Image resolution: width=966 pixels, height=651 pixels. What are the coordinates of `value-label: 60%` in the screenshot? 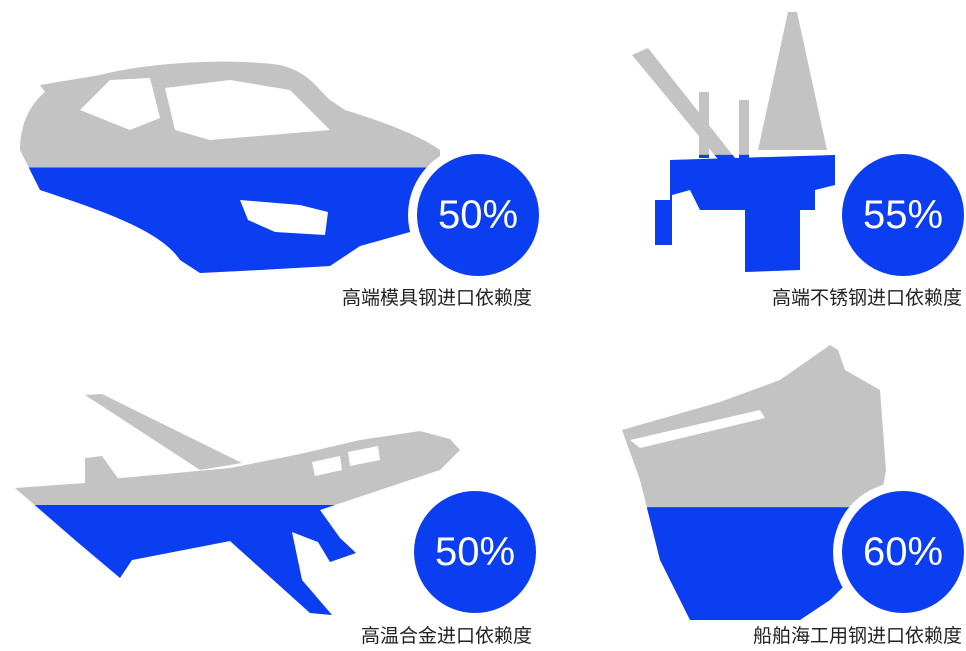 It's located at (903, 552).